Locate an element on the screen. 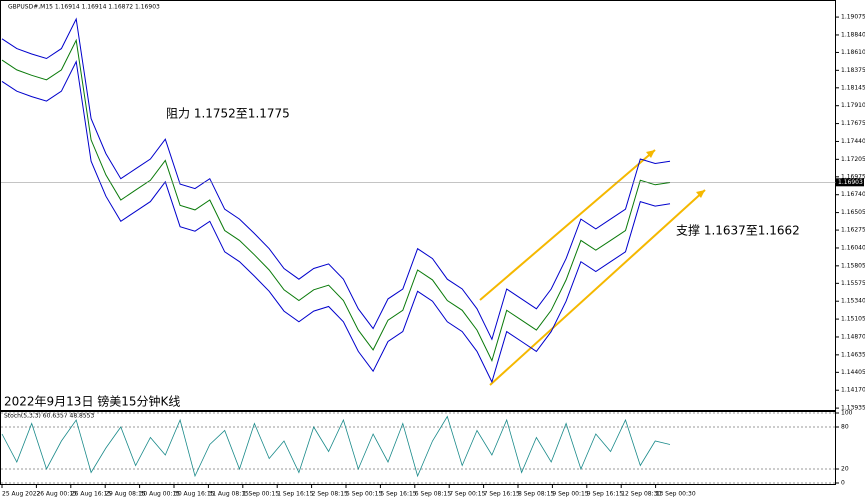 The width and height of the screenshot is (865, 501). annotation: 支撑 1.1637至1.1662 is located at coordinates (738, 230).